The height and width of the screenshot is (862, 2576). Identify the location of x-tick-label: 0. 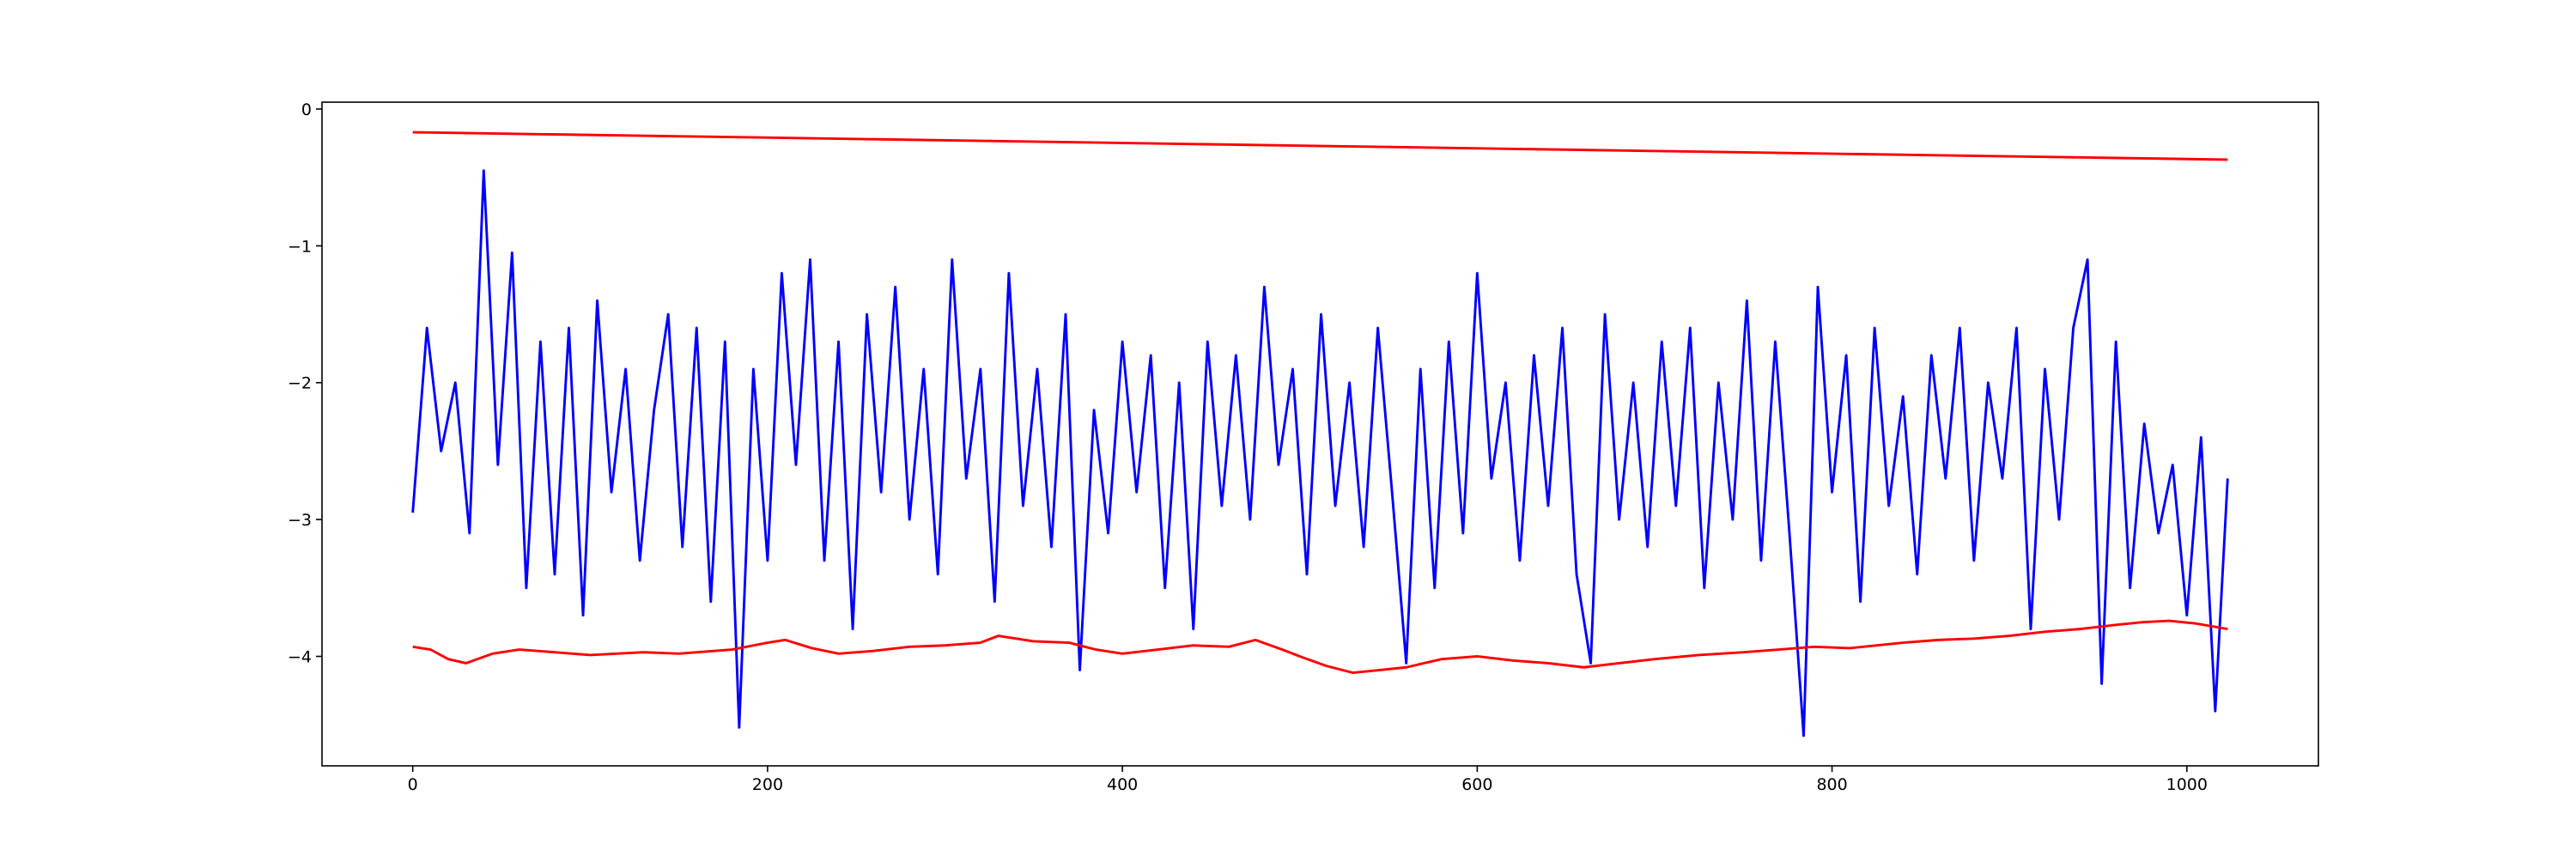
(413, 784).